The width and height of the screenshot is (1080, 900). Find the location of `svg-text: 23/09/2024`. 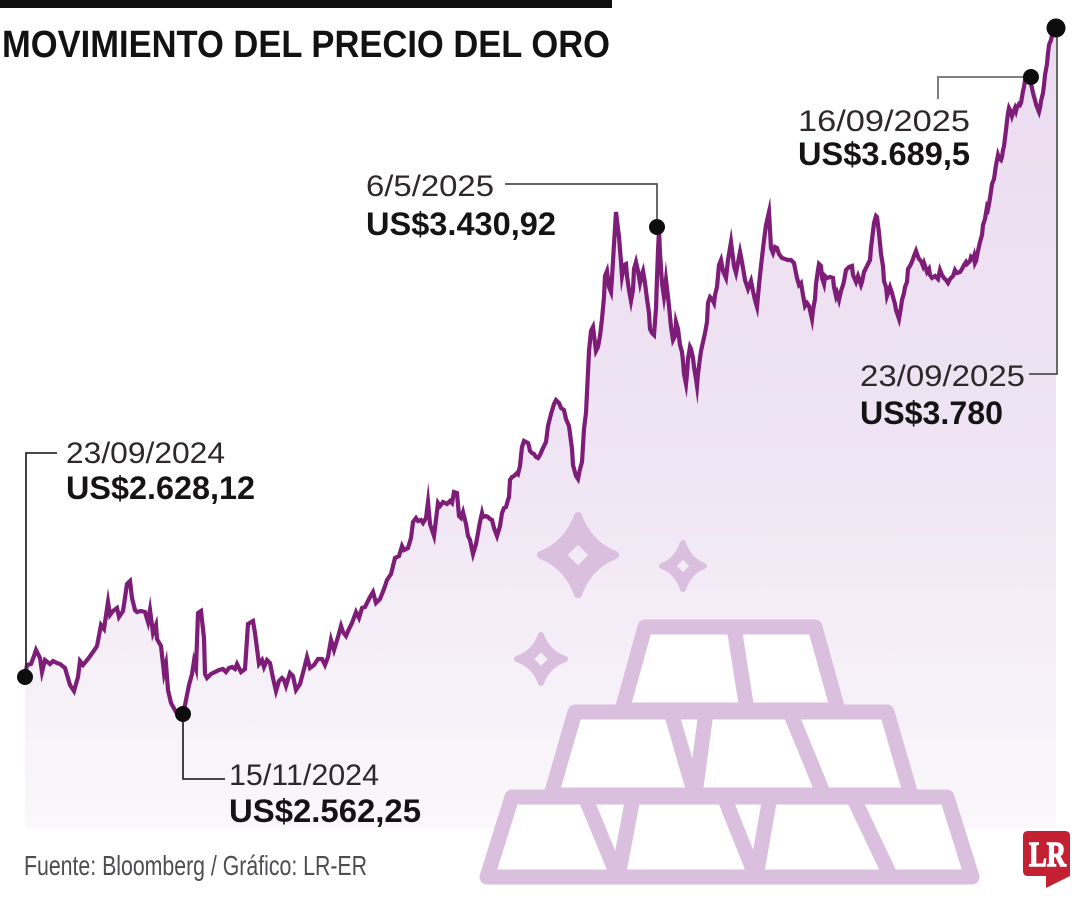

svg-text: 23/09/2024 is located at coordinates (145, 453).